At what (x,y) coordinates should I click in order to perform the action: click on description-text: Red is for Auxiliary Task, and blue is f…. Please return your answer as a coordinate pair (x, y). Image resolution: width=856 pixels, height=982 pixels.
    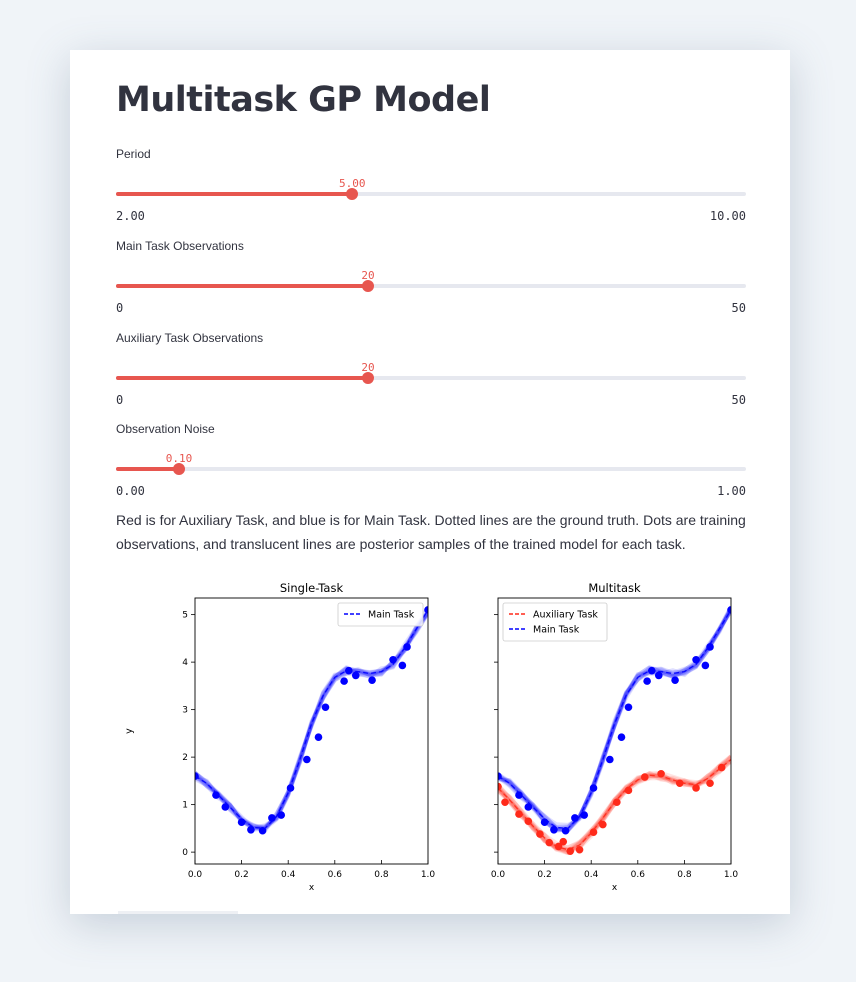
    Looking at the image, I should click on (431, 532).